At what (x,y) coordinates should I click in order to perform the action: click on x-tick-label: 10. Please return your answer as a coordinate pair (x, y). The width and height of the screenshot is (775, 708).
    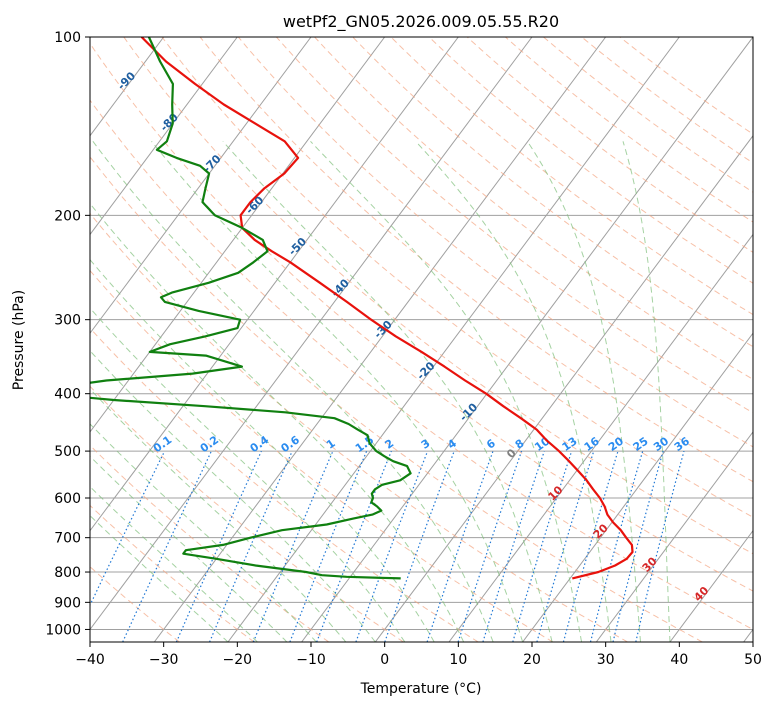
    Looking at the image, I should click on (458, 660).